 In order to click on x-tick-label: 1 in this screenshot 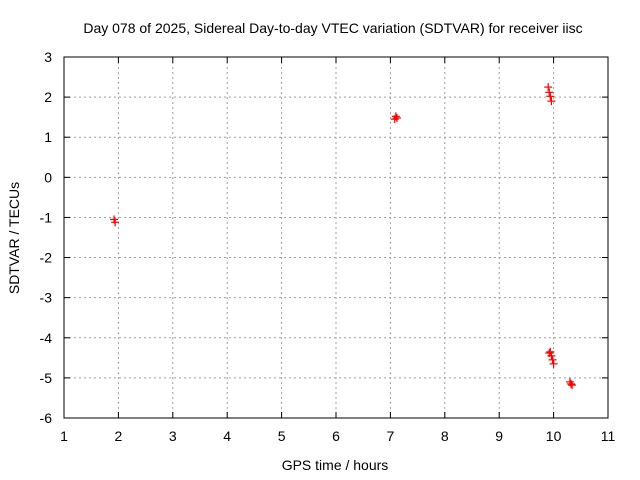, I will do `click(64, 436)`.